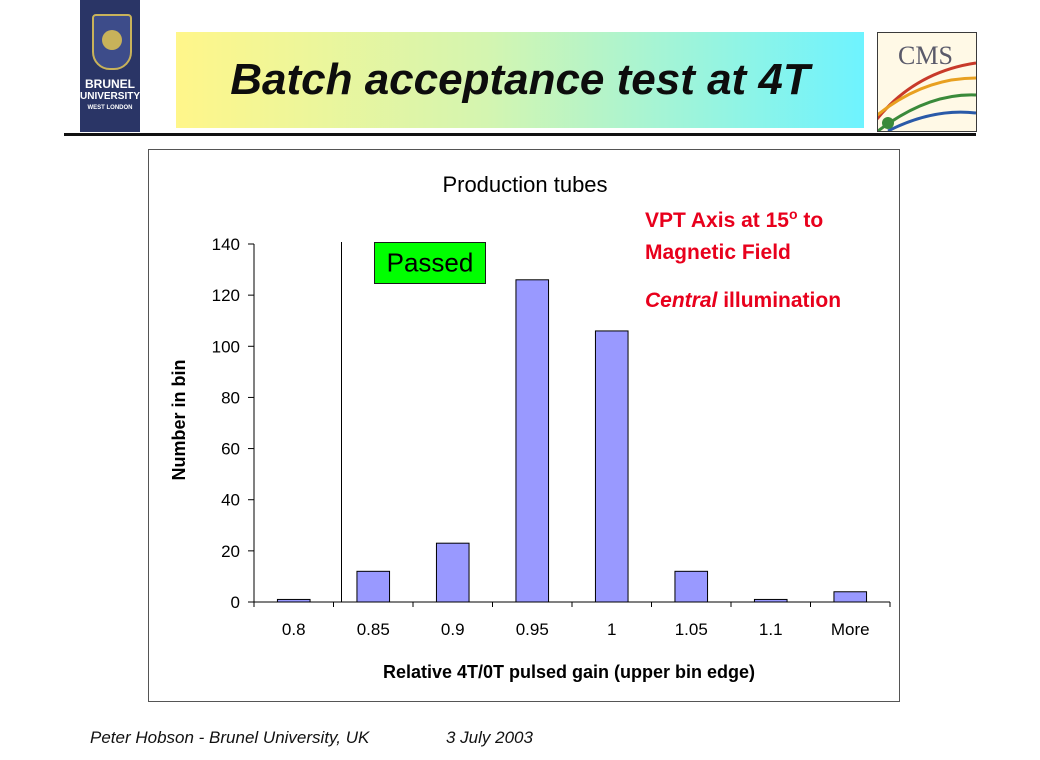  What do you see at coordinates (850, 629) in the screenshot?
I see `x-tick-label: More` at bounding box center [850, 629].